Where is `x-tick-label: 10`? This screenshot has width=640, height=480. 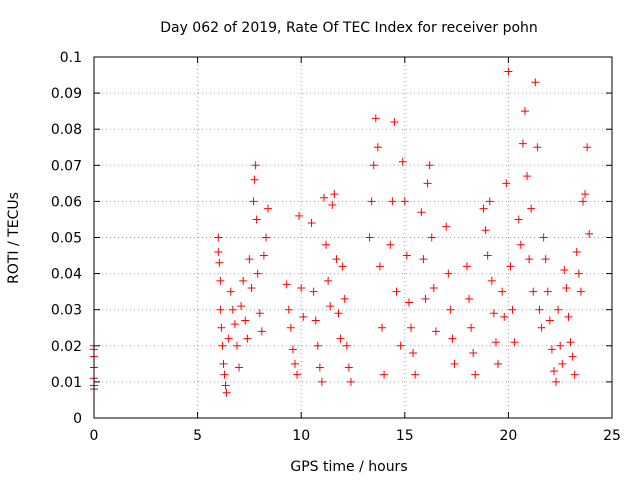 x-tick-label: 10 is located at coordinates (301, 436).